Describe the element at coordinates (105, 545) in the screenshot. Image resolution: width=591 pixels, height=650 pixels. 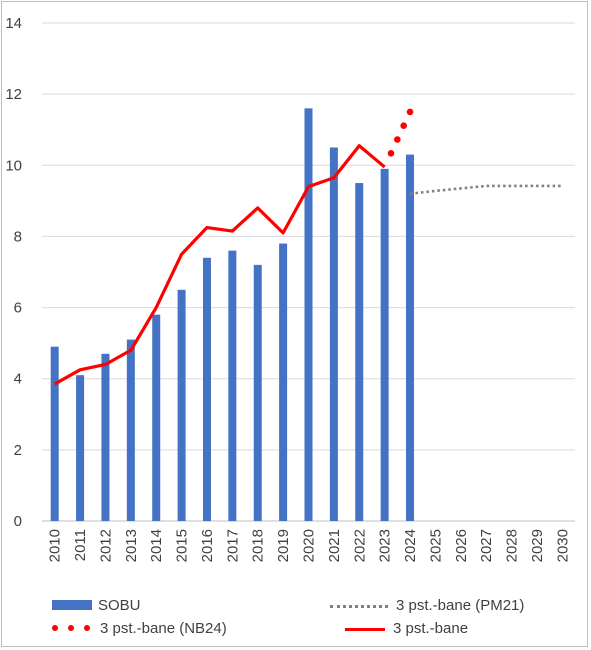
I see `x-tick-label: 2012` at that location.